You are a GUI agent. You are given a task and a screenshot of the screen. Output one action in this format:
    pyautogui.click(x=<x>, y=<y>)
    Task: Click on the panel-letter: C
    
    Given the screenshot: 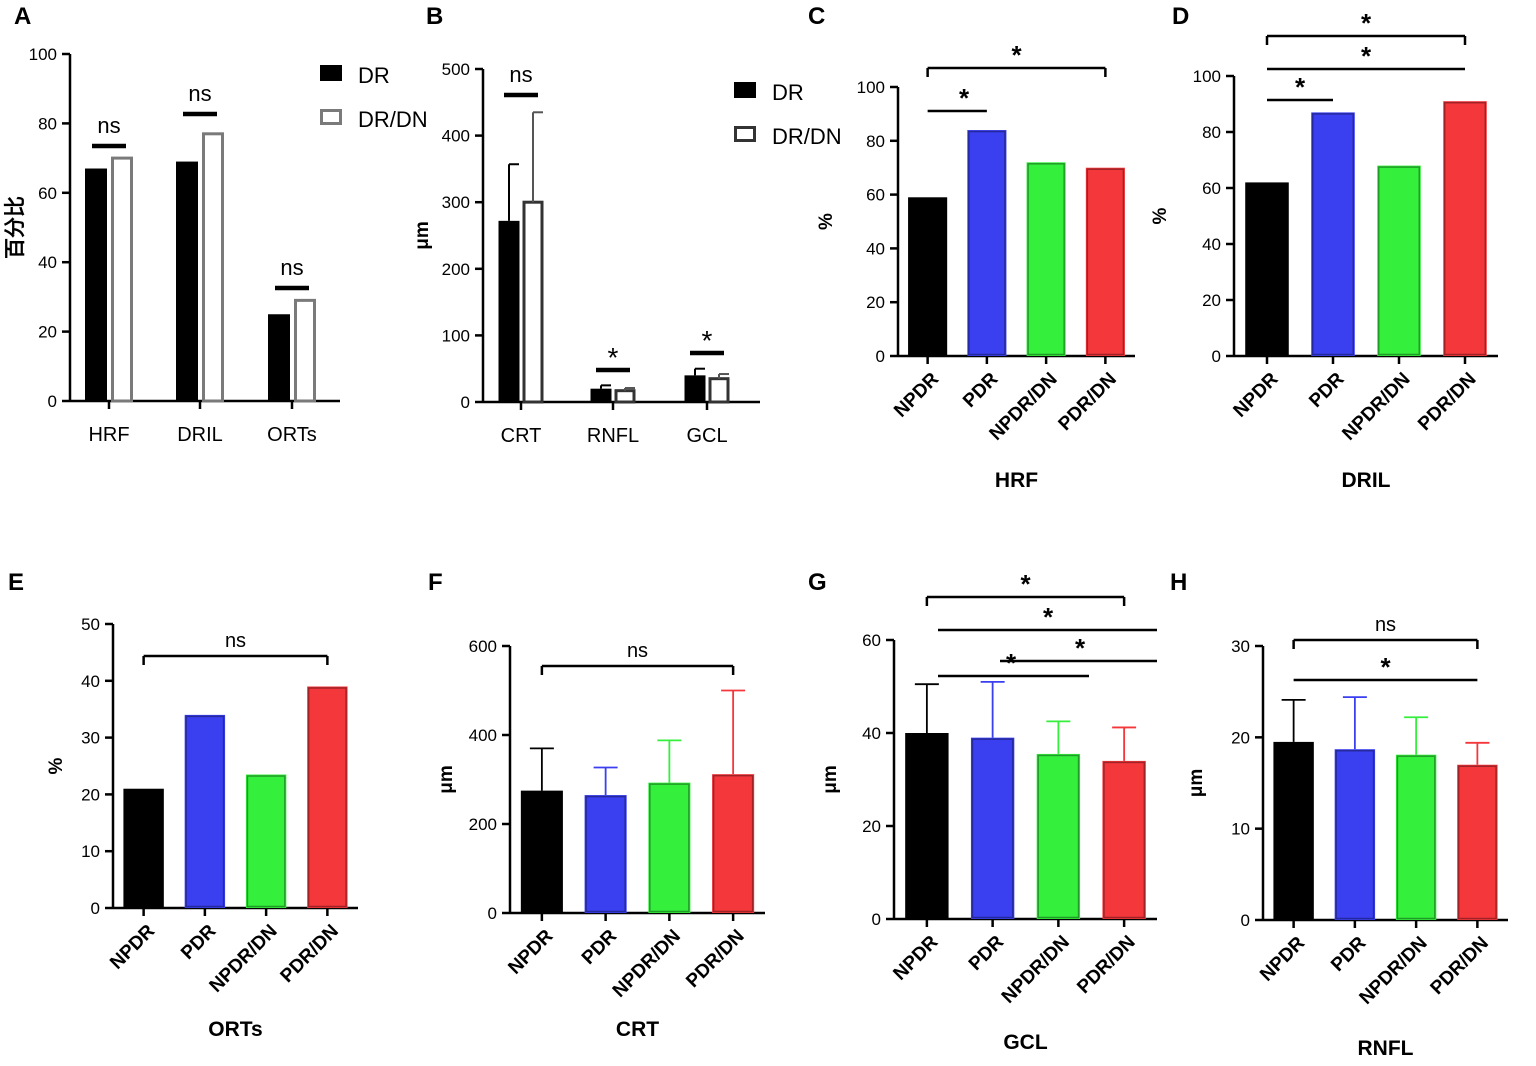 What is the action you would take?
    pyautogui.click(x=816, y=16)
    